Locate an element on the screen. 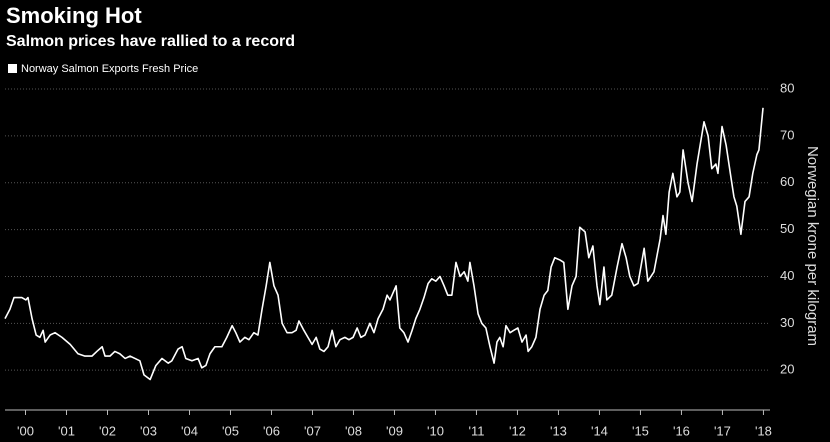  y-tick-label: 80 is located at coordinates (787, 87).